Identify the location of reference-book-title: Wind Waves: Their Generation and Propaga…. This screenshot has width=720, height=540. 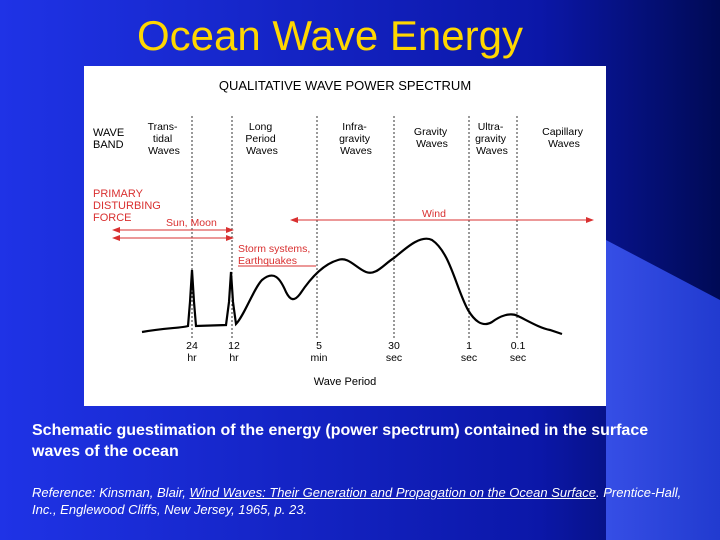
(393, 492).